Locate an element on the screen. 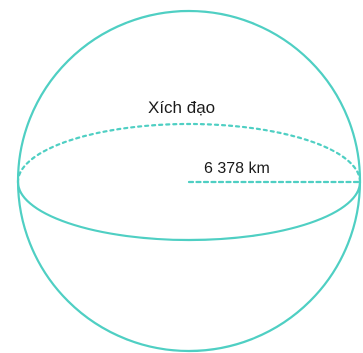  radius-label: 6 378 km is located at coordinates (237, 168).